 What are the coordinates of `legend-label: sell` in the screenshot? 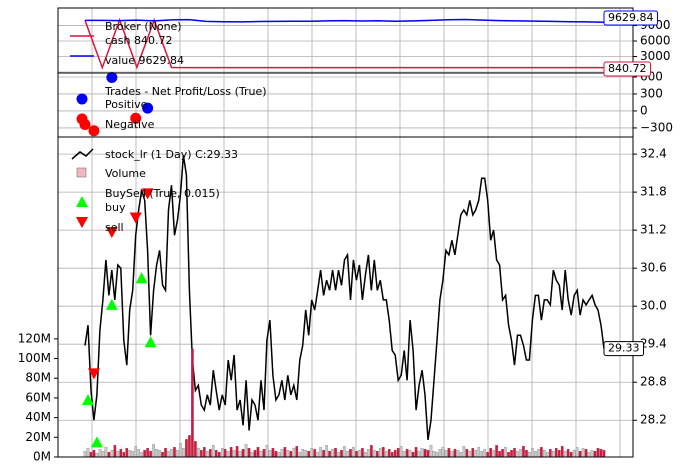 It's located at (114, 227).